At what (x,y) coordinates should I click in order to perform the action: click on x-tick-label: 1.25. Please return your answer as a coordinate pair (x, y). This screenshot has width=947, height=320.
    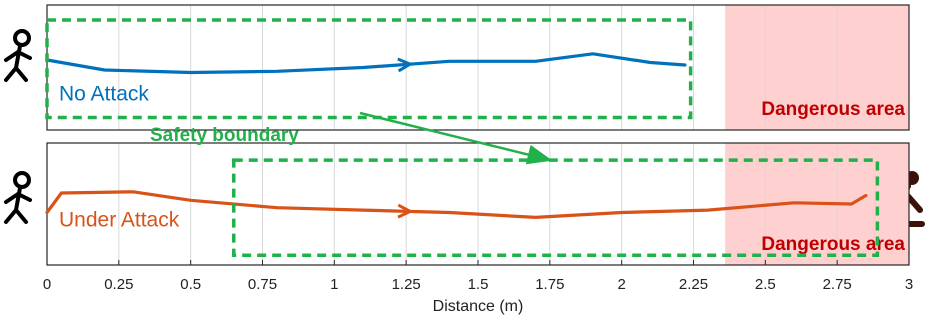
    Looking at the image, I should click on (406, 284).